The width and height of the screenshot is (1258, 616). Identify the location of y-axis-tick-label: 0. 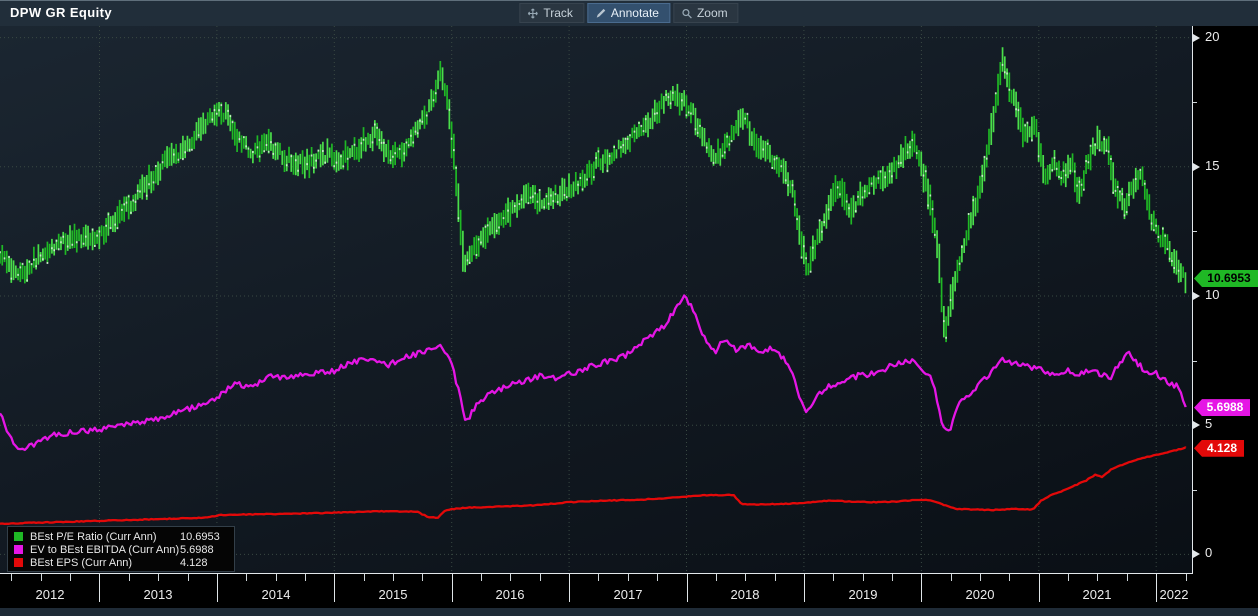
(1209, 553).